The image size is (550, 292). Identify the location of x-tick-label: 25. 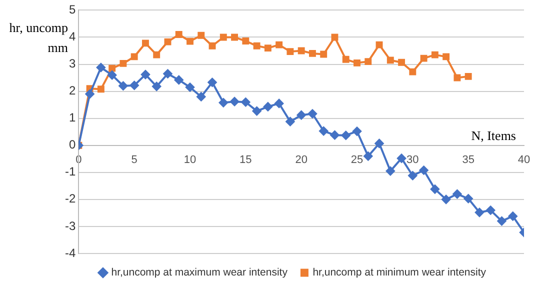
(357, 160).